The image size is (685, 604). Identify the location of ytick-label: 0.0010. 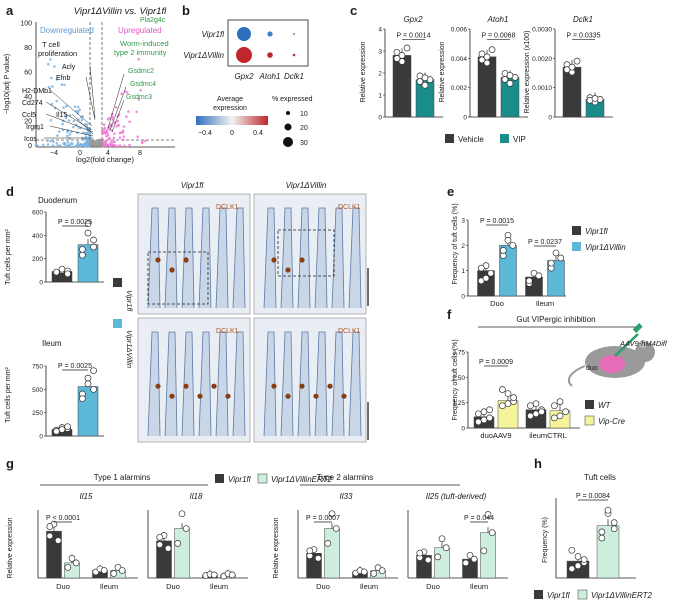
(542, 88).